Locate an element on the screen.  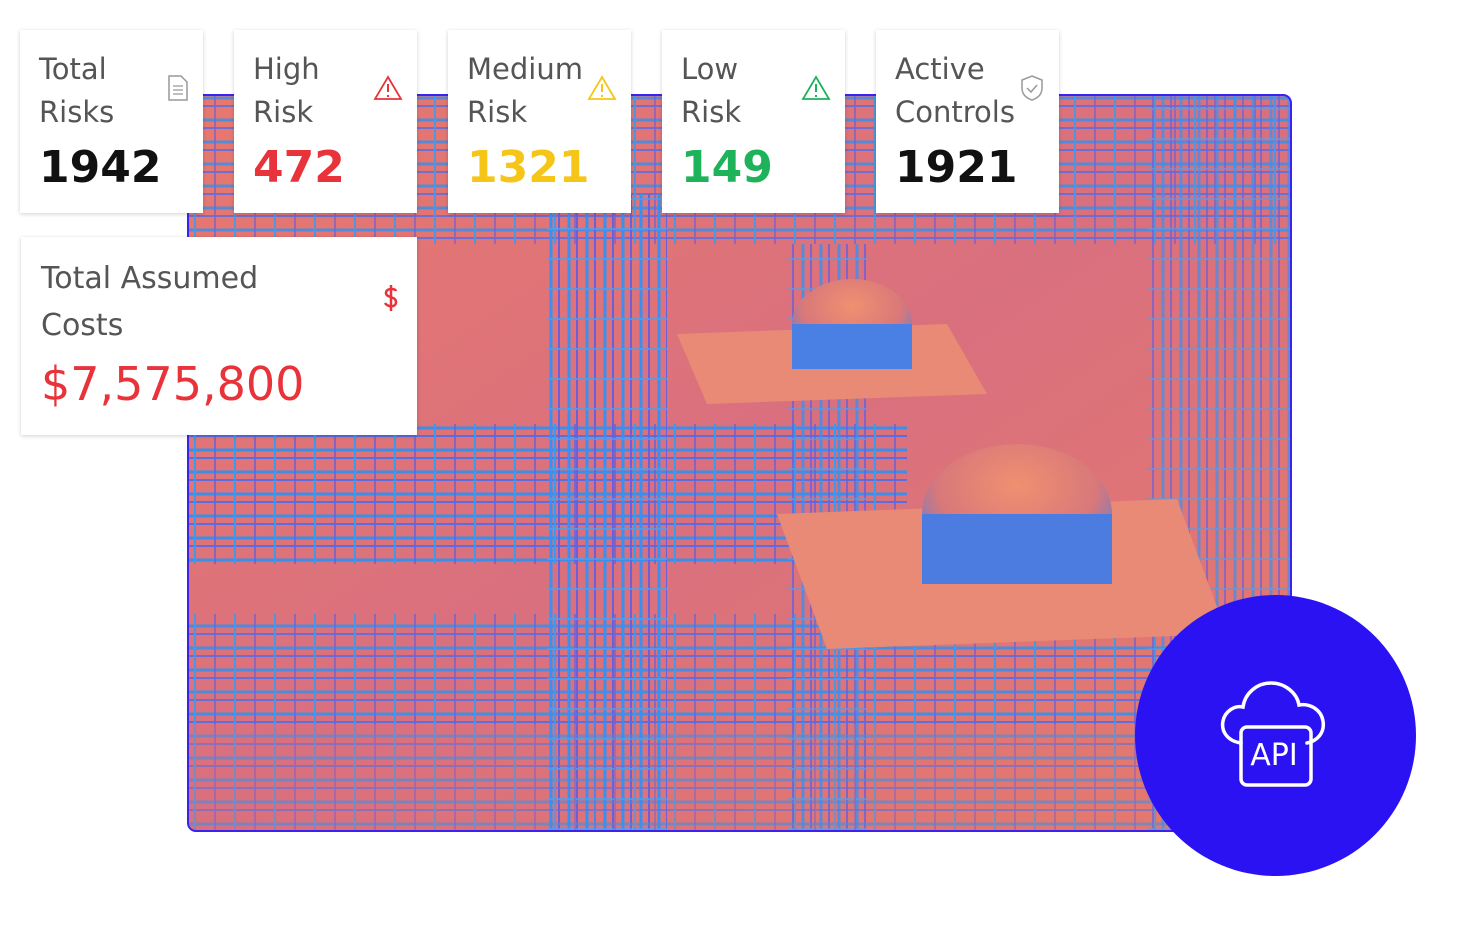
card-label: Active Controls is located at coordinates (955, 90).